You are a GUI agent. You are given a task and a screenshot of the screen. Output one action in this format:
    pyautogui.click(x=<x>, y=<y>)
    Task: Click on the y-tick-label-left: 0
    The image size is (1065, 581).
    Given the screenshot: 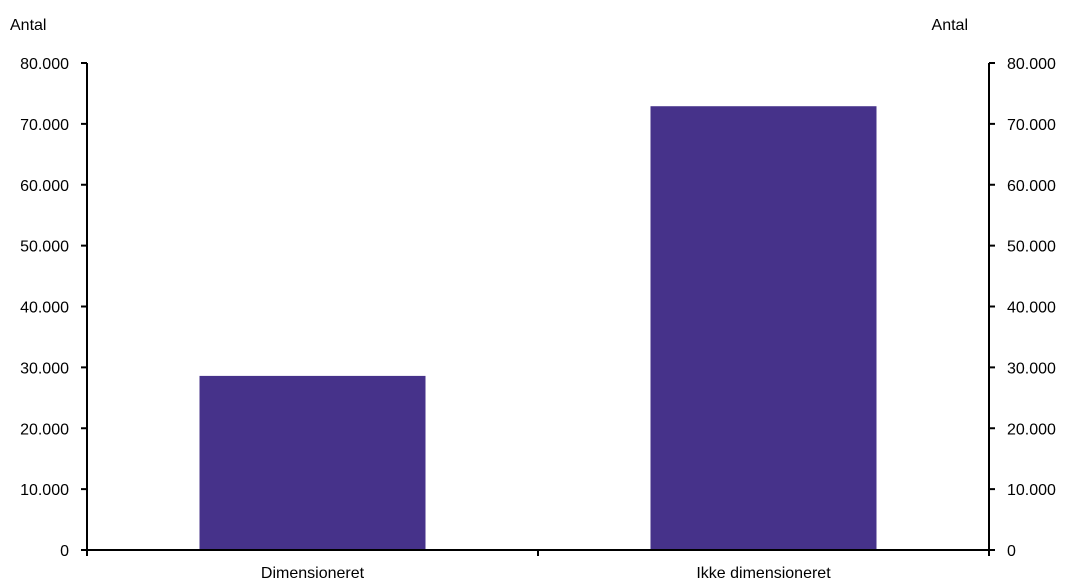 What is the action you would take?
    pyautogui.click(x=64, y=551)
    